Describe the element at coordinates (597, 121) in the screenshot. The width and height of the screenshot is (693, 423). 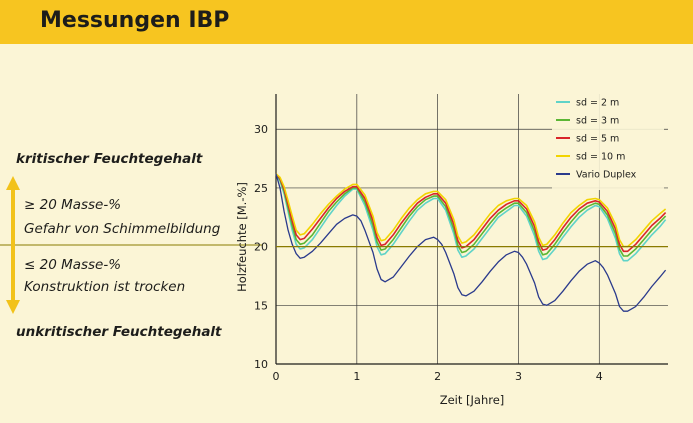
I see `legend-label: sd = 3 m` at that location.